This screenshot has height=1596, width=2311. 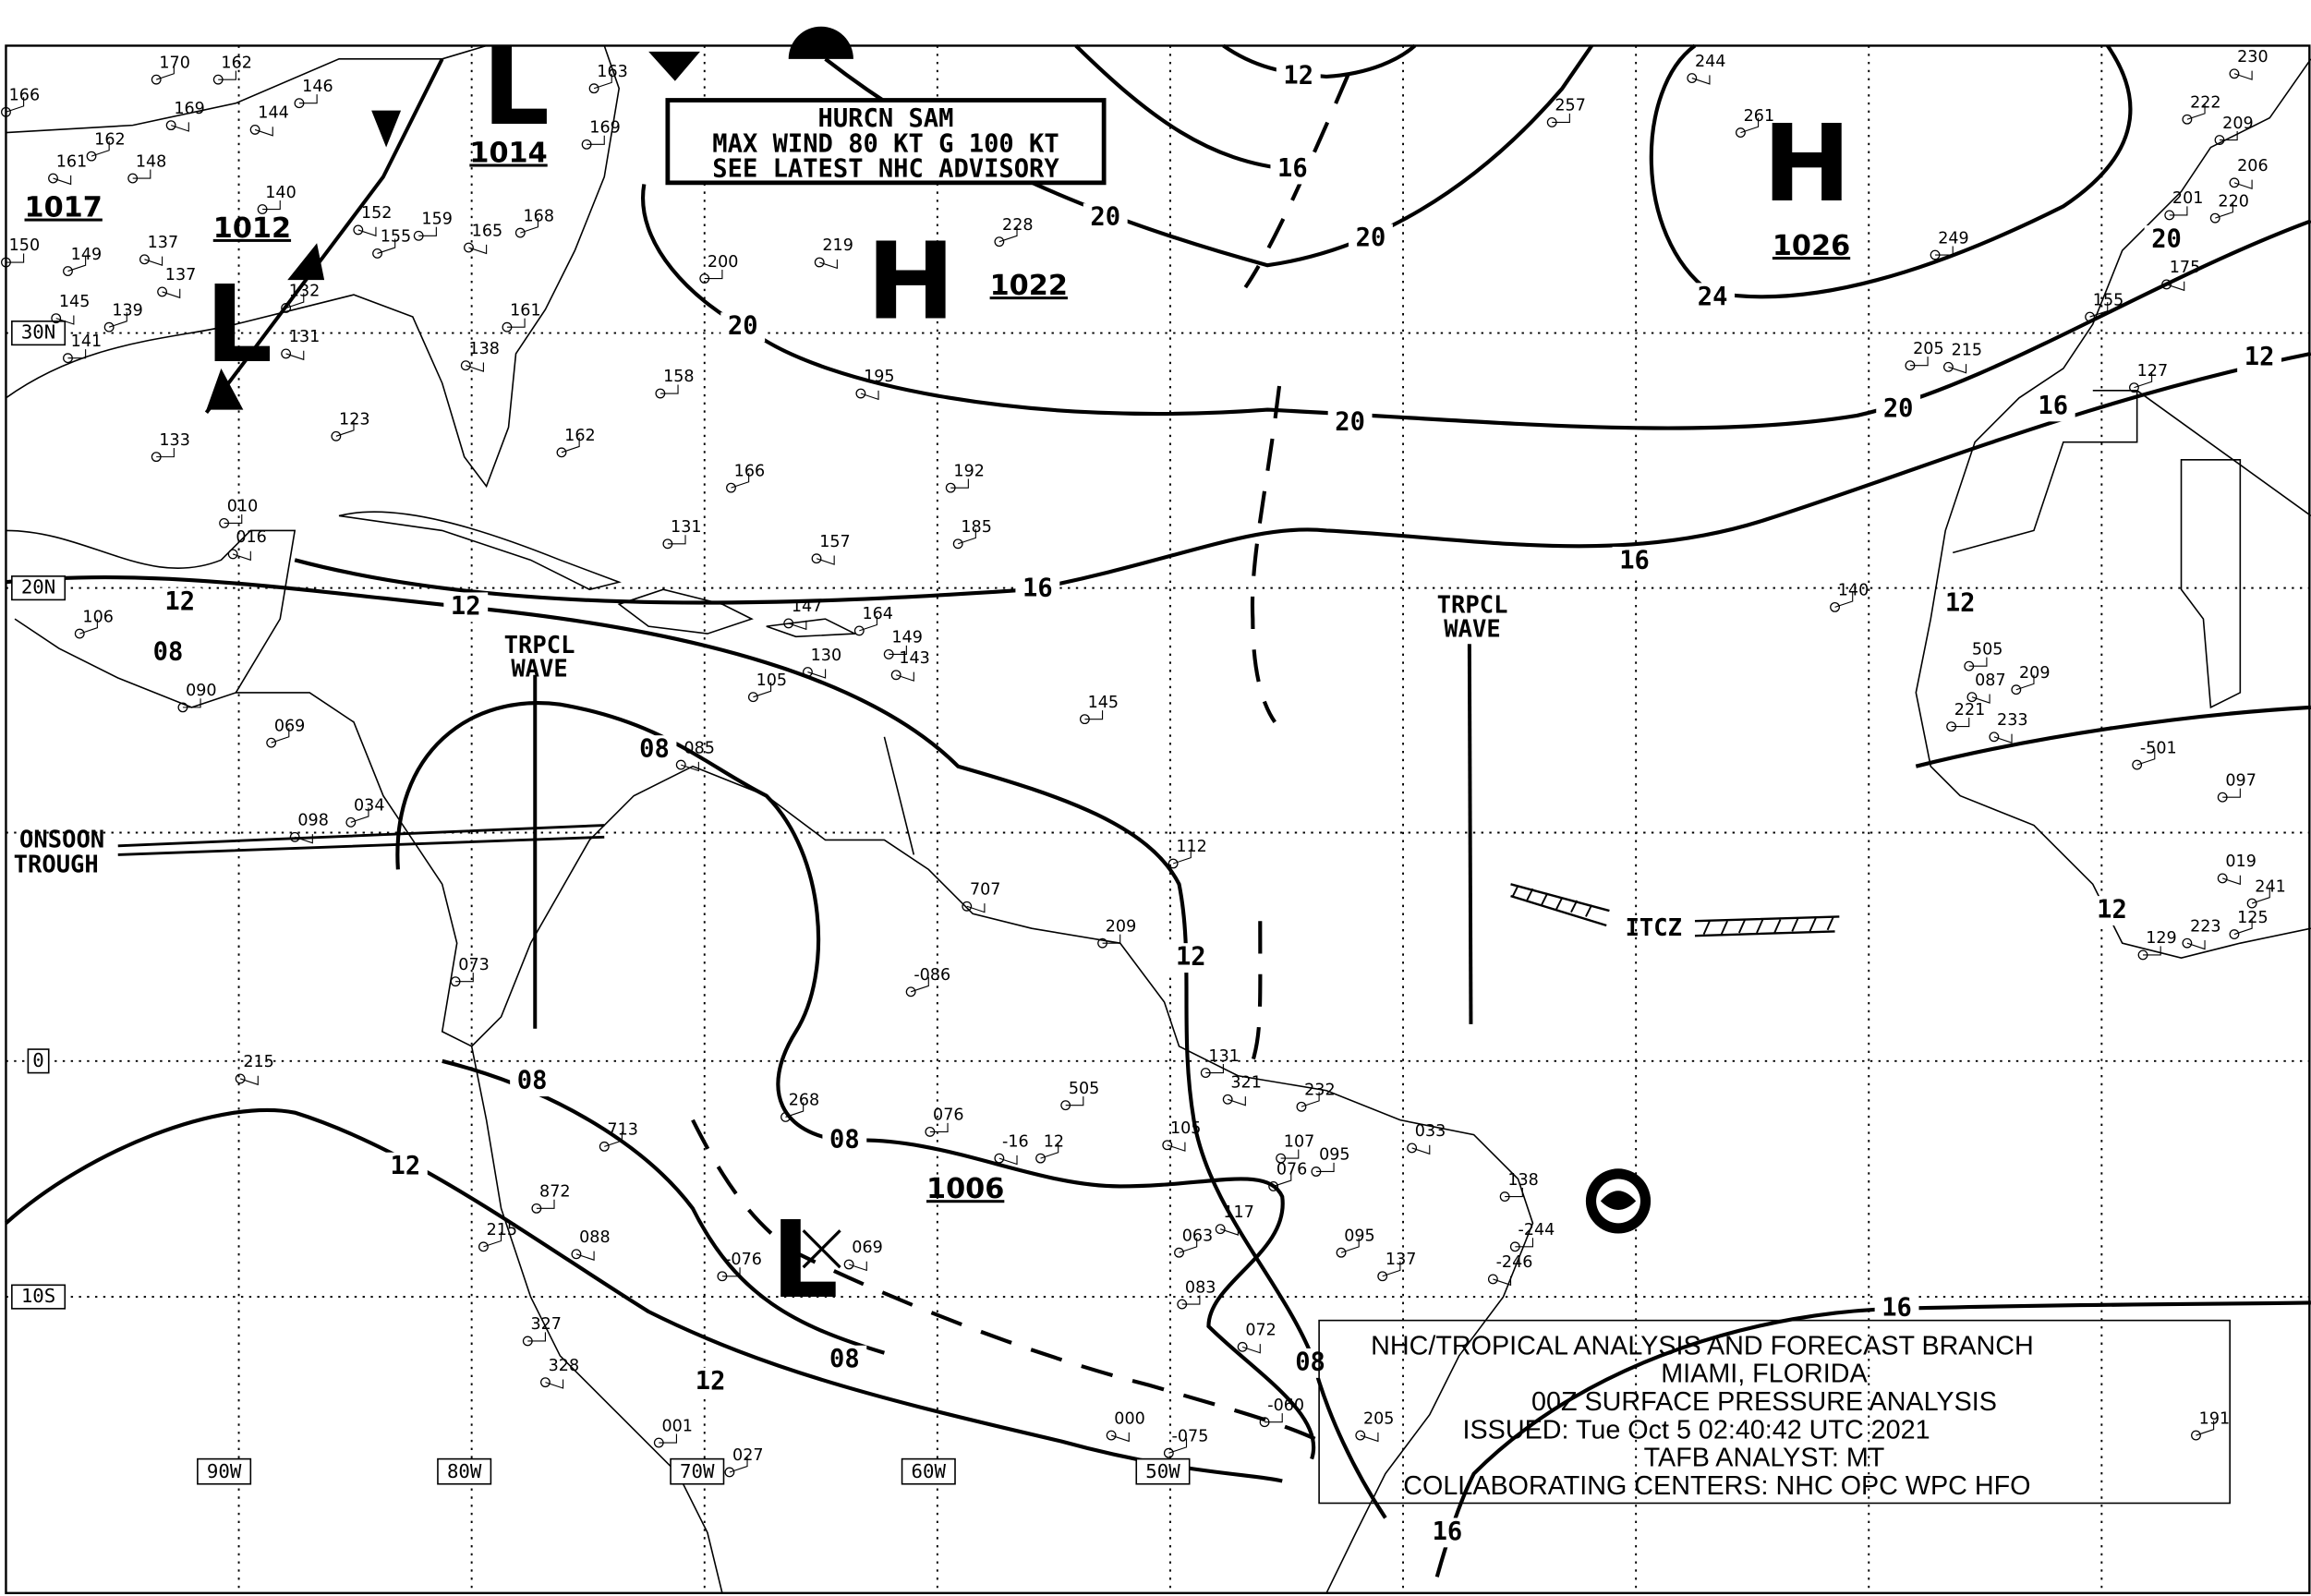 I want to click on station-pressure: 162, so click(x=109, y=139).